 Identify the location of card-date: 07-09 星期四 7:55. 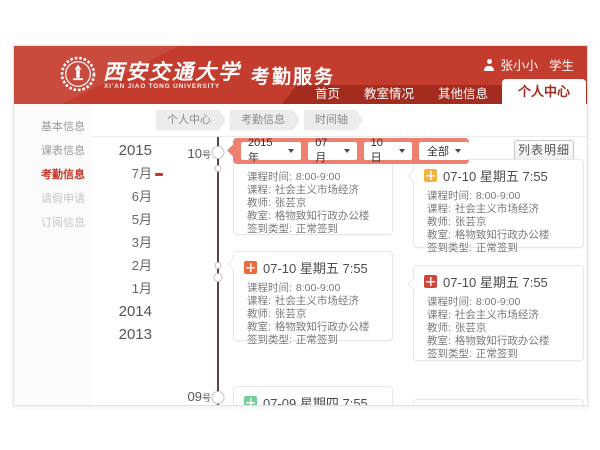
(315, 401).